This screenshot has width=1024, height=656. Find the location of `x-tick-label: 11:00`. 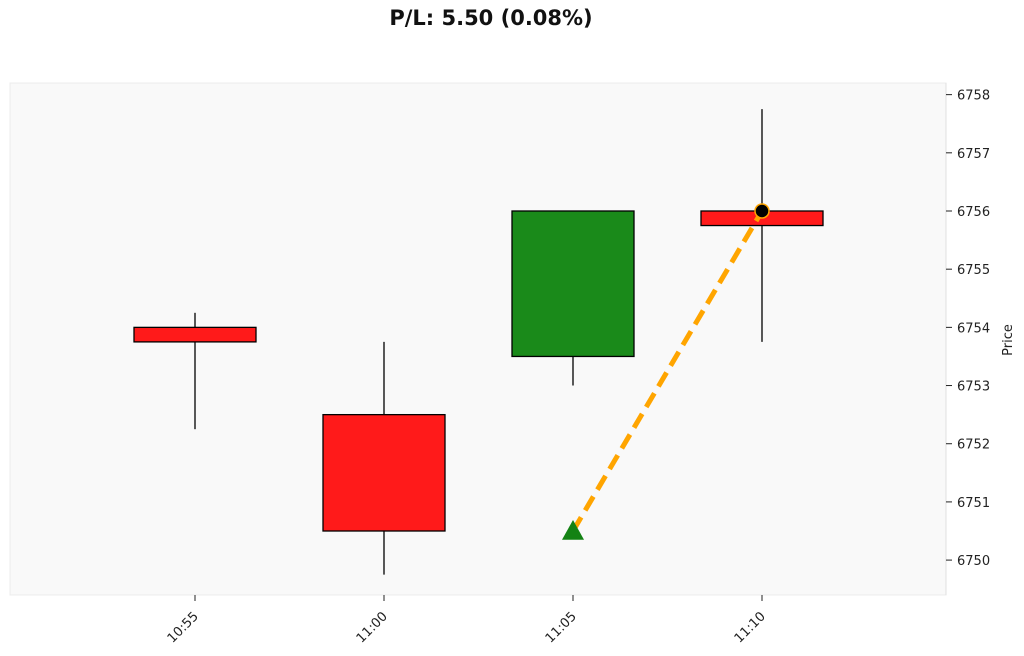

x-tick-label: 11:00 is located at coordinates (372, 627).